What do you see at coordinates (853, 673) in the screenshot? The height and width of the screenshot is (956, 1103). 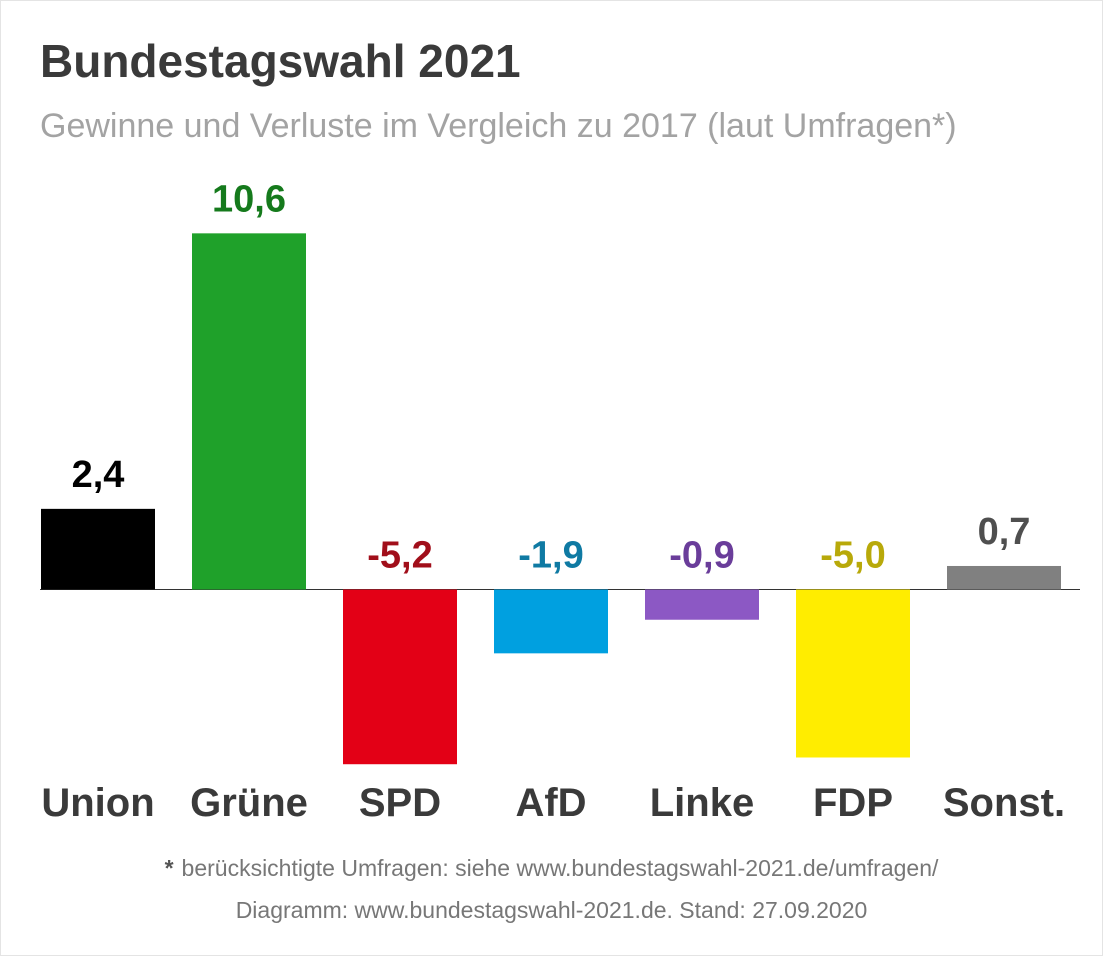 I see `bar-fdp` at bounding box center [853, 673].